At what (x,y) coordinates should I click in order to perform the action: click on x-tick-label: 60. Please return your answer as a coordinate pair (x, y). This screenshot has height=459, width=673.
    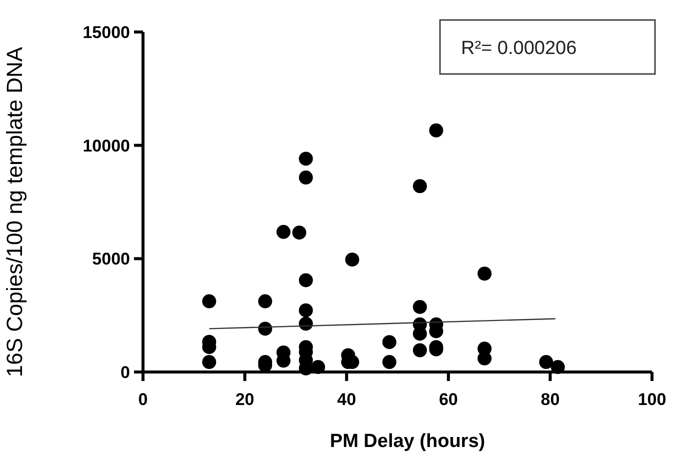
    Looking at the image, I should click on (448, 399).